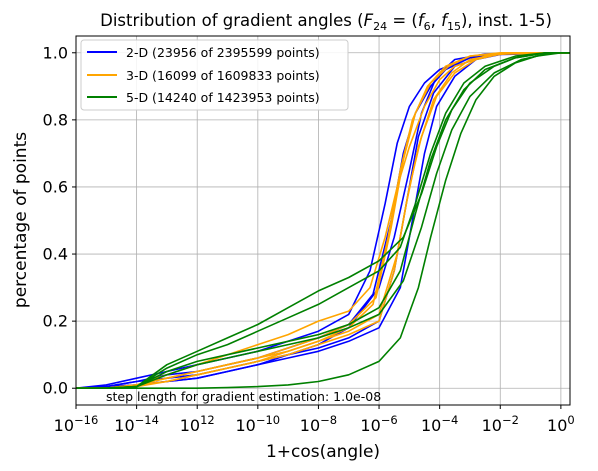 The height and width of the screenshot is (471, 598). Describe the element at coordinates (223, 75) in the screenshot. I see `legend-label-3d: 3-D (16099 of 1609833 points)` at that location.